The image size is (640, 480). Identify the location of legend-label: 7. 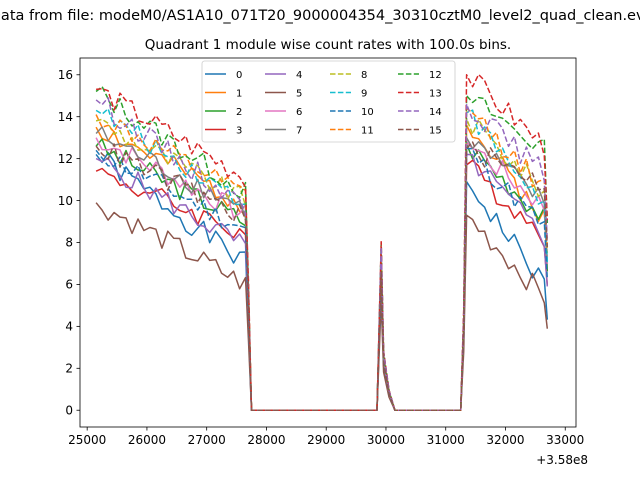
(299, 131).